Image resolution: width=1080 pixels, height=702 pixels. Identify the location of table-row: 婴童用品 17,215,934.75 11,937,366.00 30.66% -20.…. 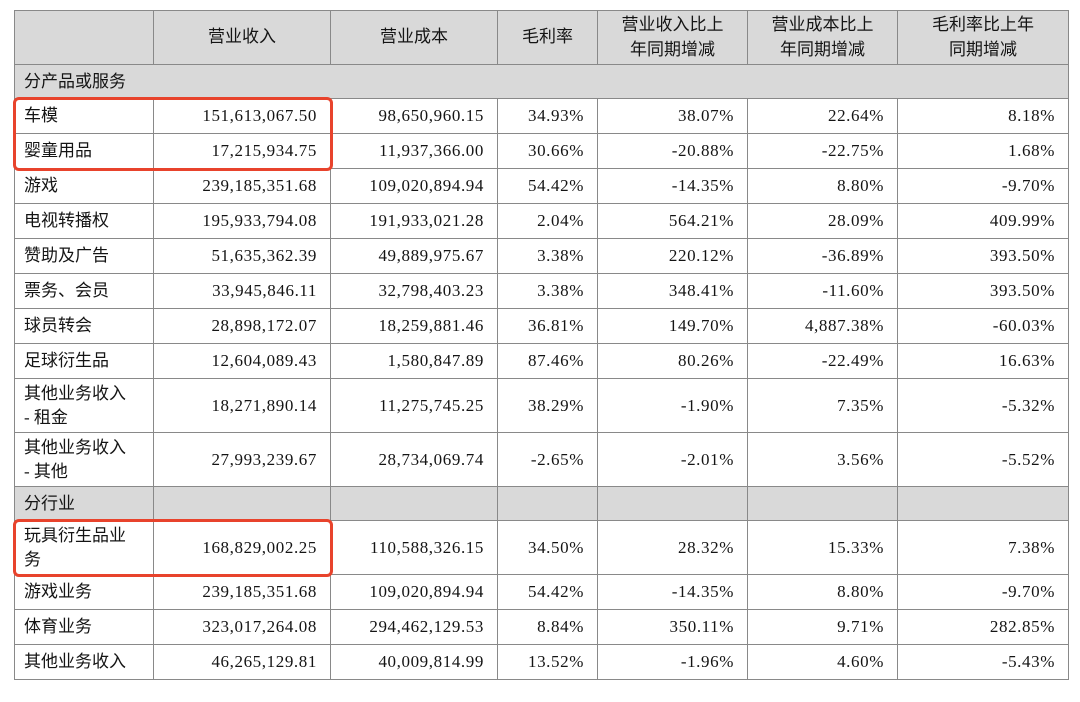
(541, 151).